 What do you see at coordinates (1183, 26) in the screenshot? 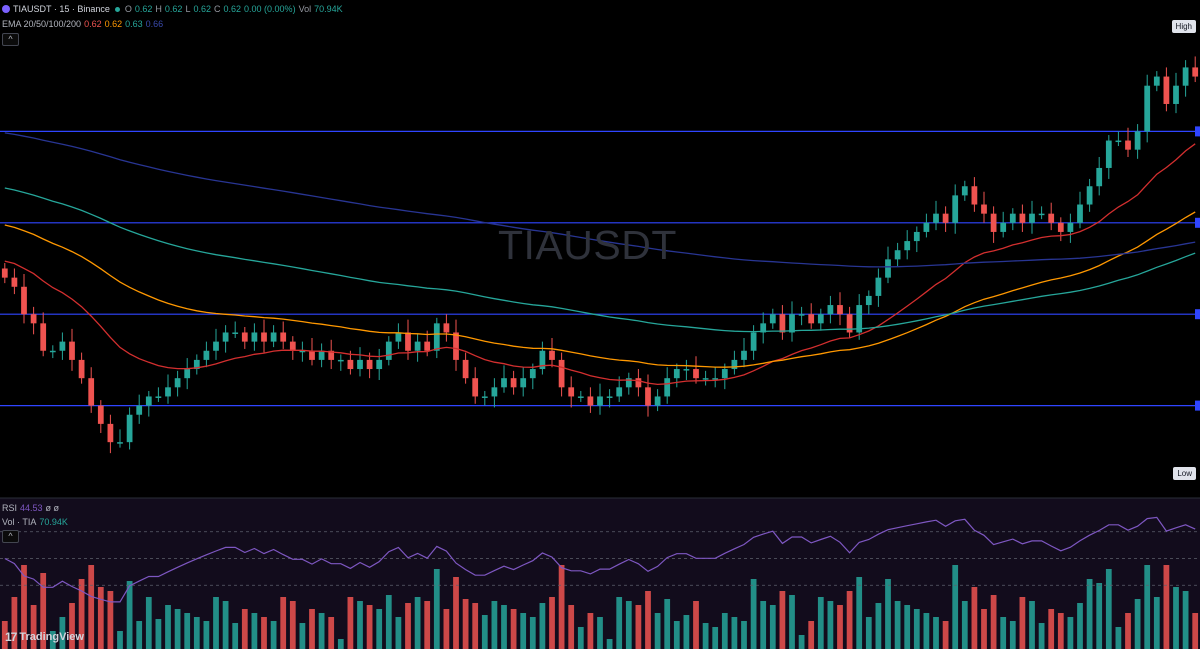
I see `high-price-label: High` at bounding box center [1183, 26].